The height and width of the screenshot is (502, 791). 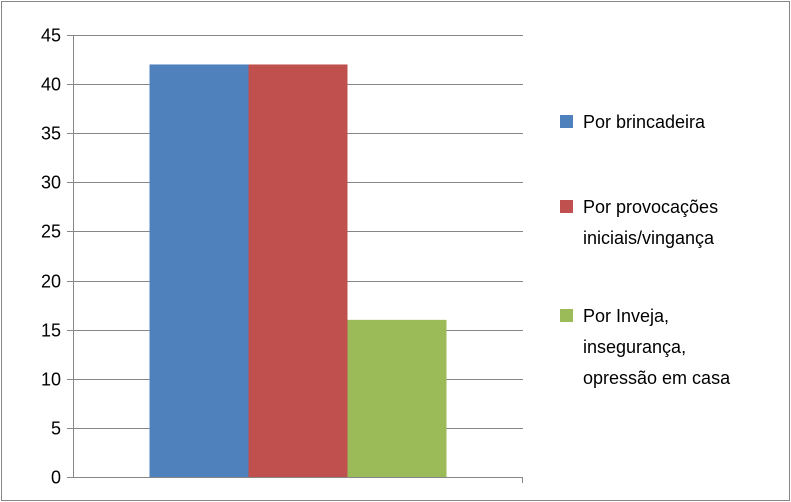 I want to click on legend-entry: Por Inveja, insegurança, opressão em casa, so click(x=645, y=347).